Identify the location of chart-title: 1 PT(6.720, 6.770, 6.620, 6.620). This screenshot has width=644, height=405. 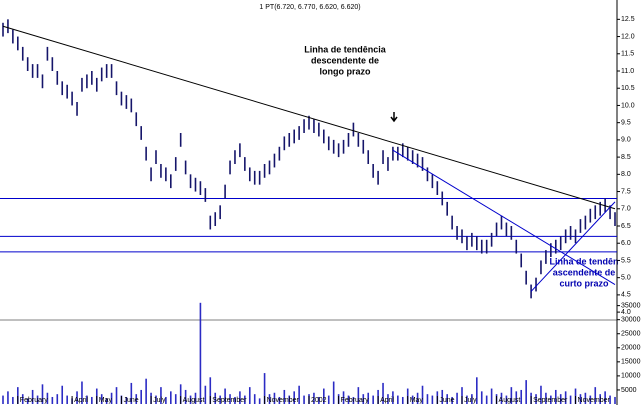
(309, 7).